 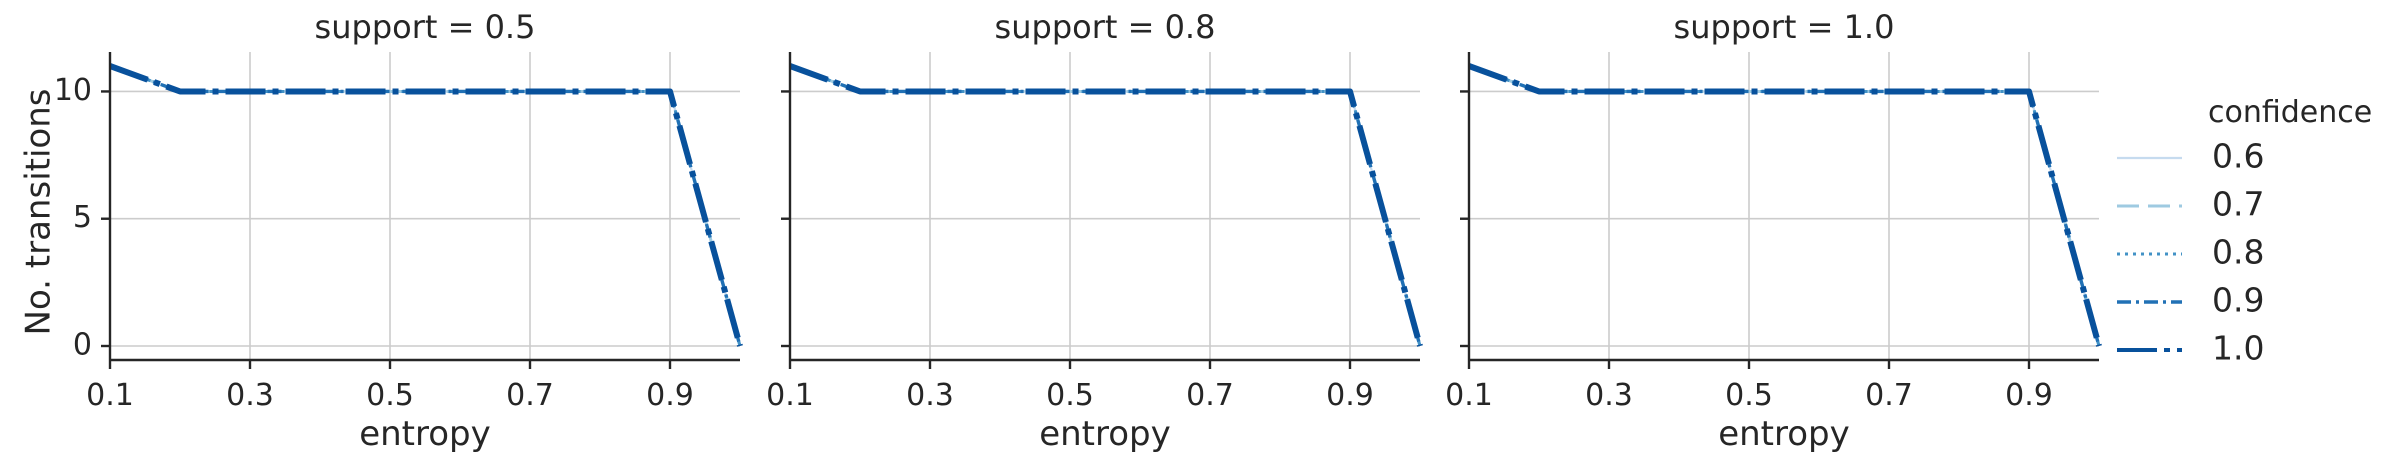 What do you see at coordinates (2190, 204) in the screenshot?
I see `legend-entry: 0.7` at bounding box center [2190, 204].